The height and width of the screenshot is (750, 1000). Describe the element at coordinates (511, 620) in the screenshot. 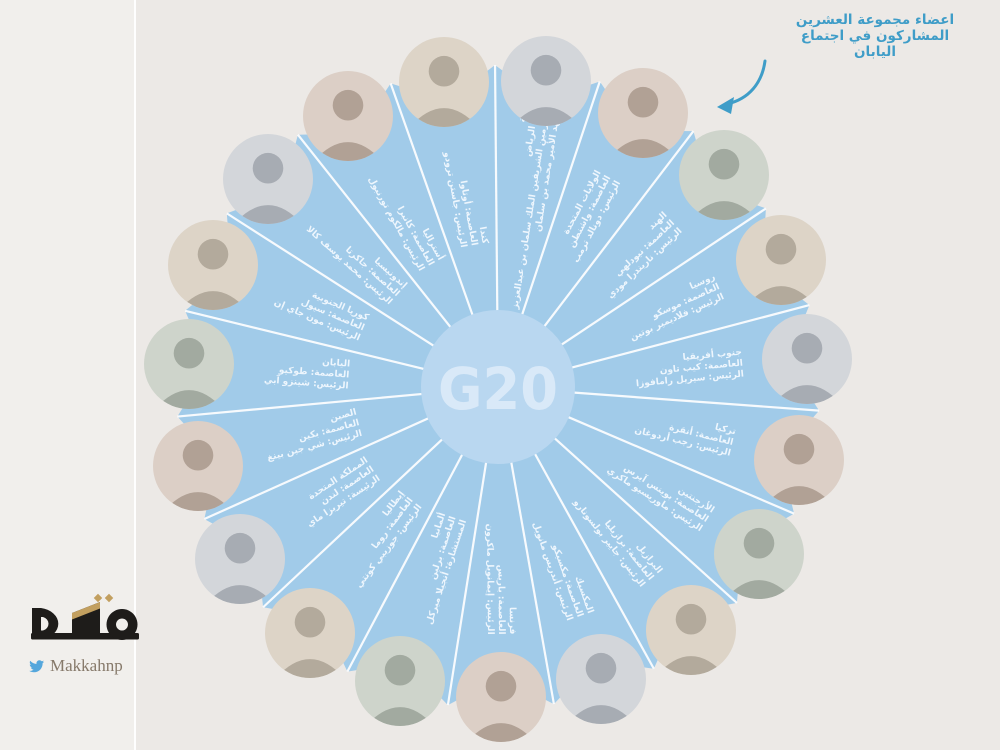

I see `member-label-line: فرنسا` at that location.